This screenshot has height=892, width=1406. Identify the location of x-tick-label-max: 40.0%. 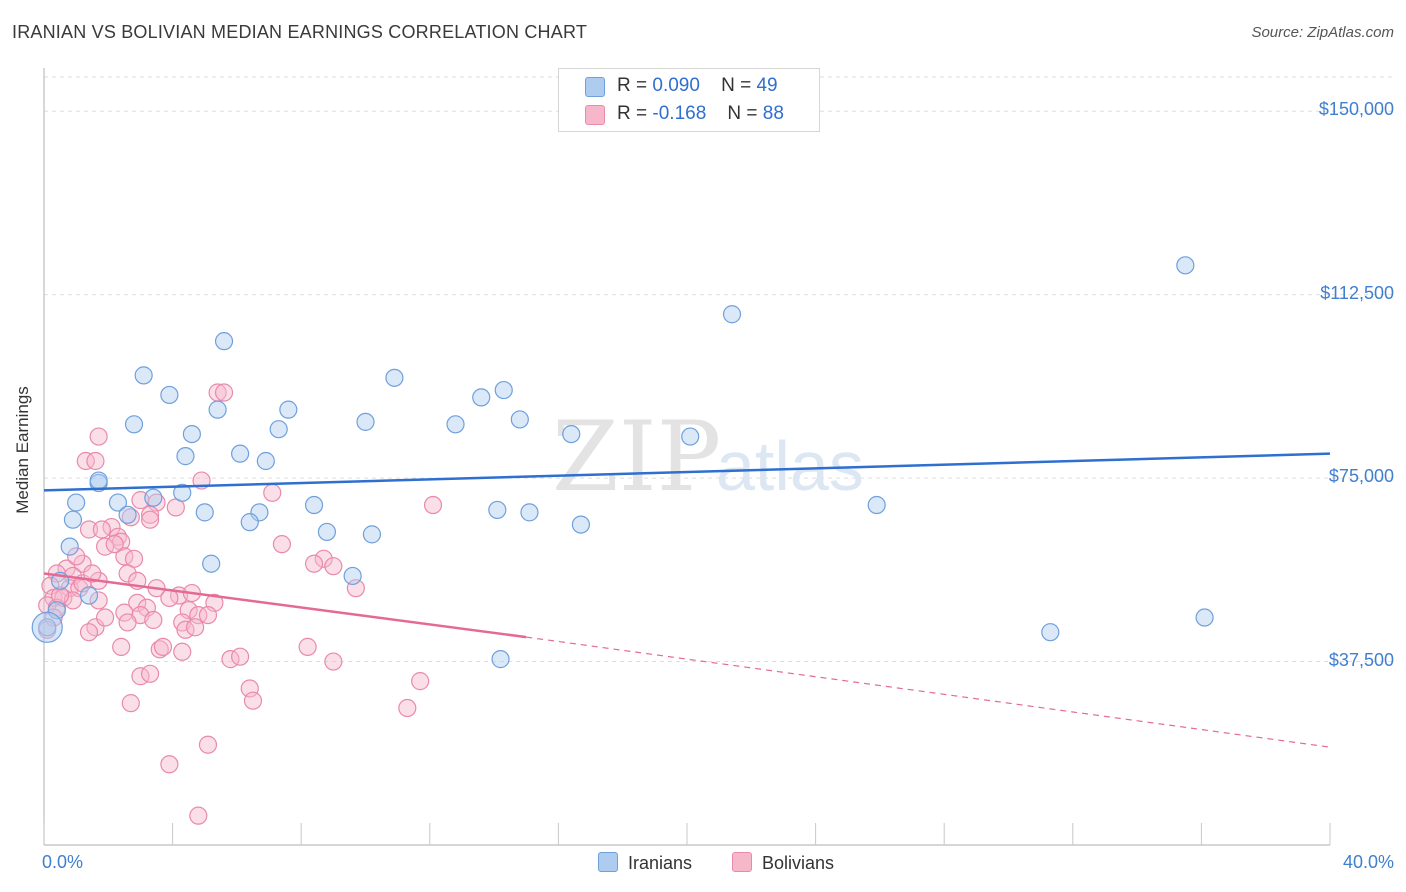
(1368, 862).